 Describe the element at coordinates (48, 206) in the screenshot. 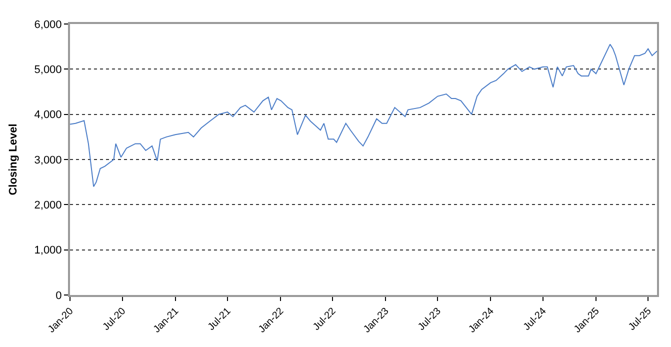

I see `y-tick-label: 2,000` at that location.